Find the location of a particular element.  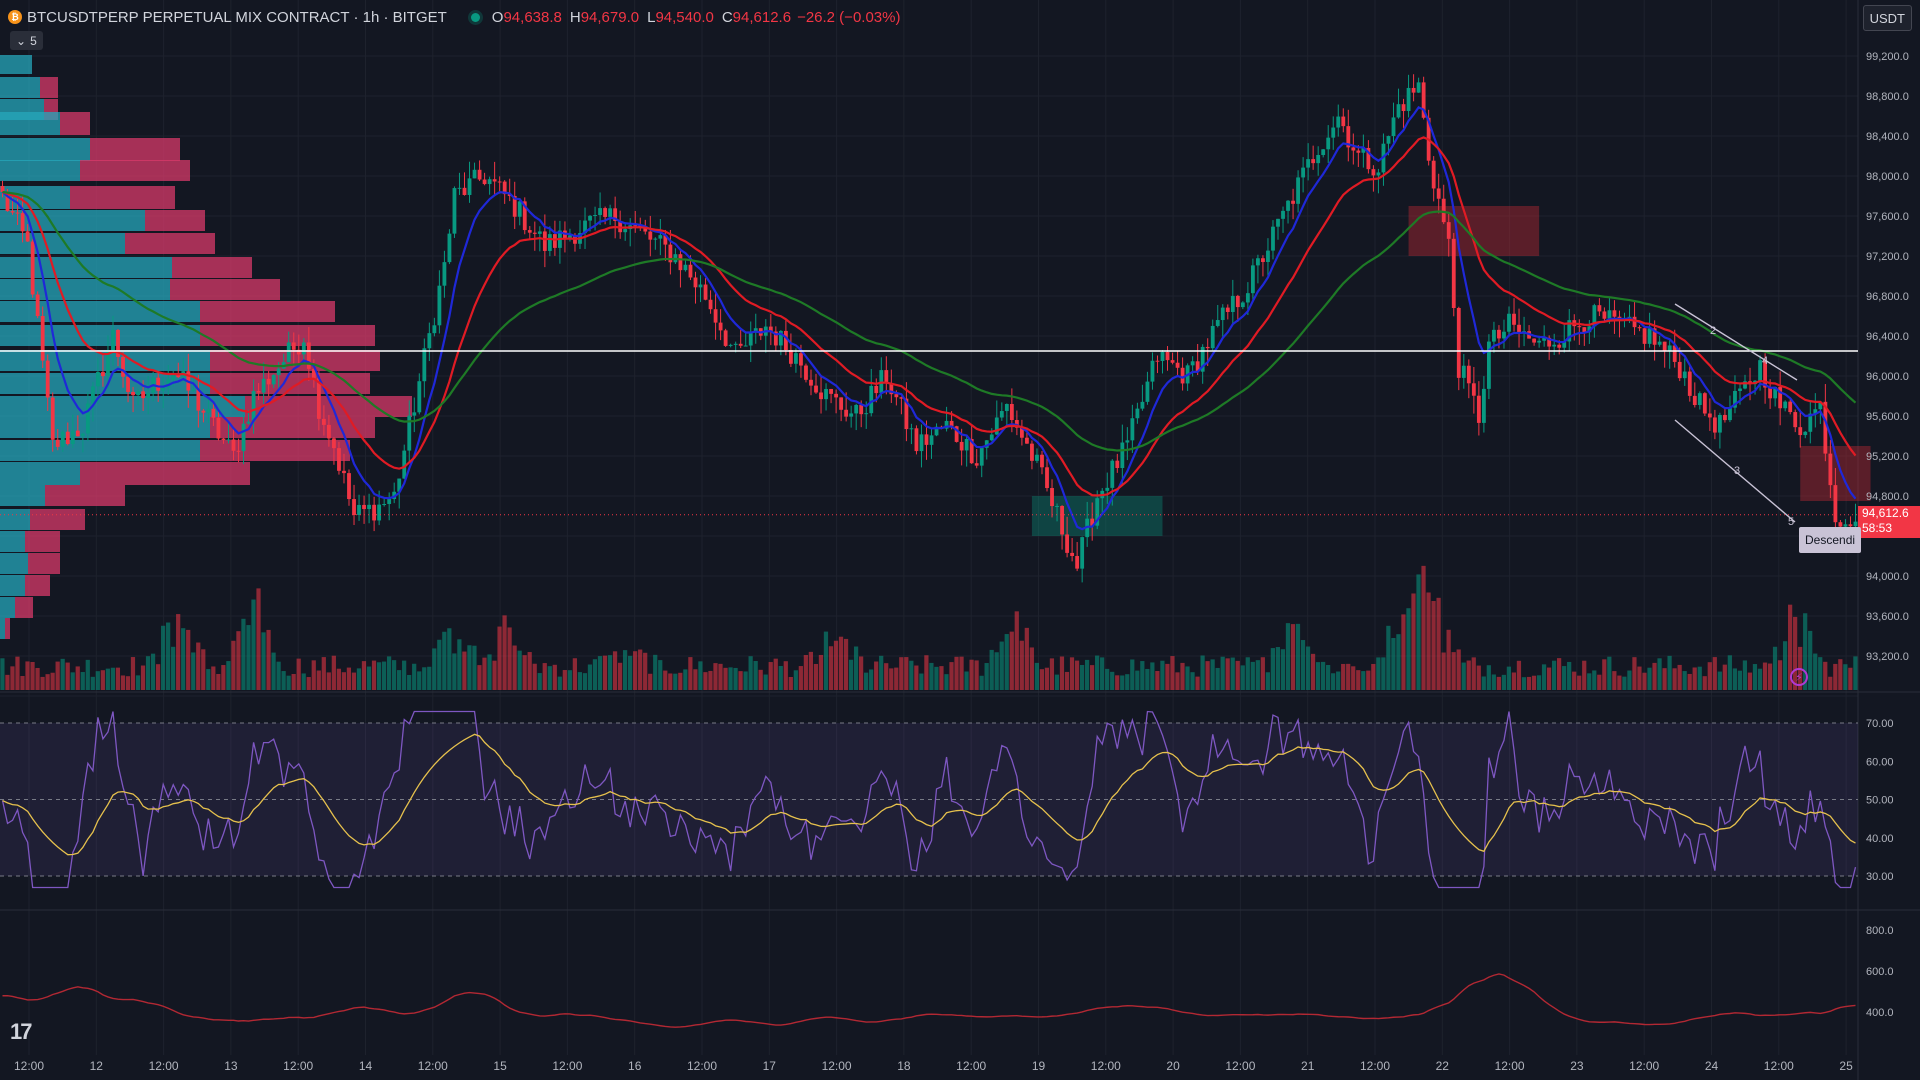

indicator-collapse-button: ⌄ 5 is located at coordinates (26, 40).